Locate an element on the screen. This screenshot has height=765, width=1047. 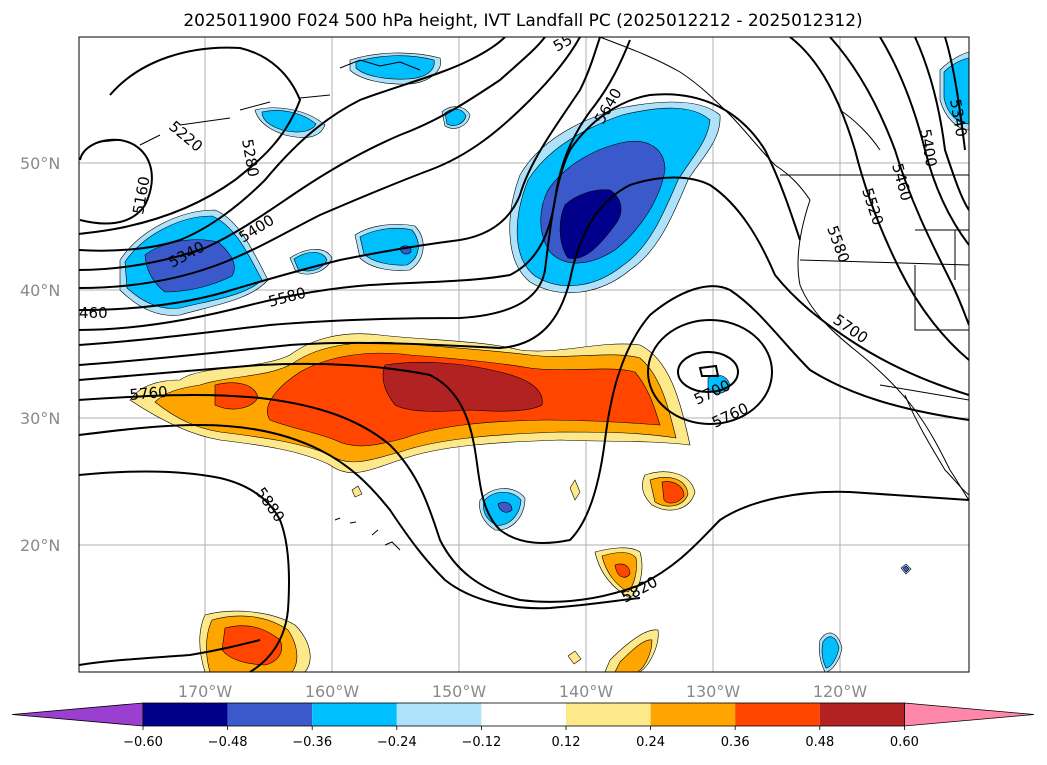
contour-5340-east is located at coordinates (955, 94).